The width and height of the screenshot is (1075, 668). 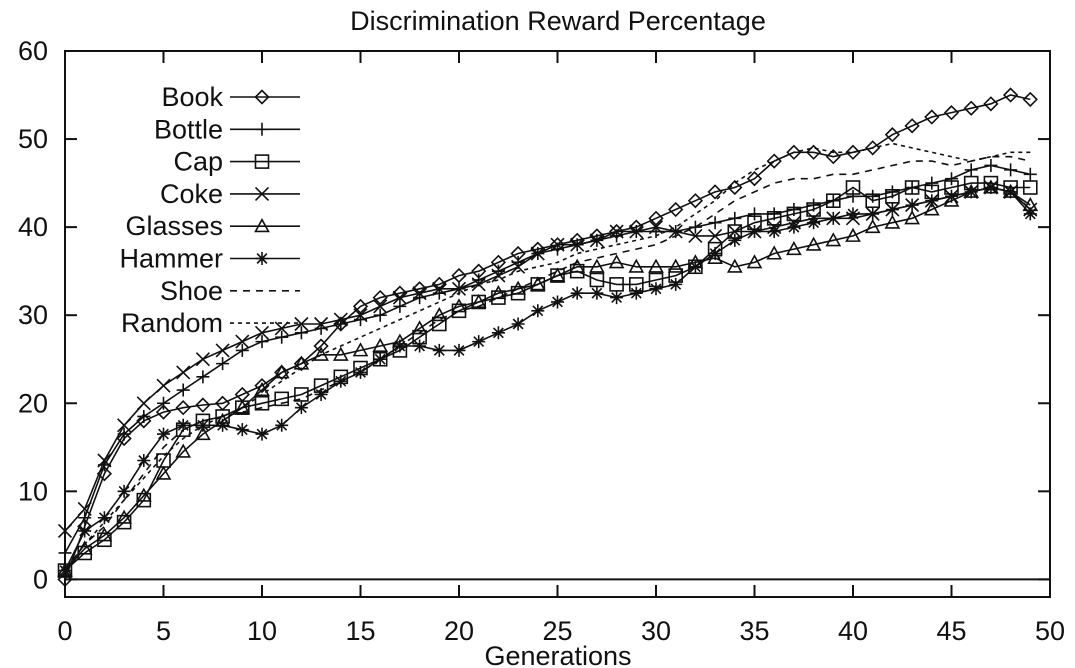 What do you see at coordinates (557, 631) in the screenshot?
I see `x-tick-label: 25` at bounding box center [557, 631].